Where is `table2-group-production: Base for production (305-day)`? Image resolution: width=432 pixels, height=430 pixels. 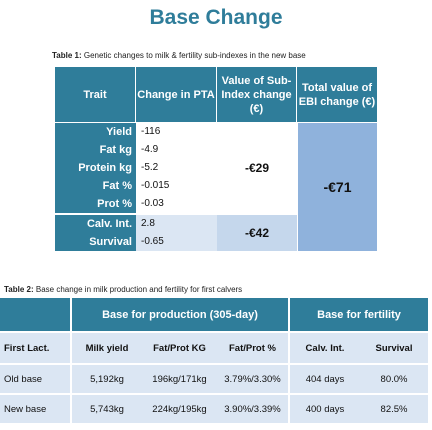
table2-group-production: Base for production (305-day) is located at coordinates (180, 314).